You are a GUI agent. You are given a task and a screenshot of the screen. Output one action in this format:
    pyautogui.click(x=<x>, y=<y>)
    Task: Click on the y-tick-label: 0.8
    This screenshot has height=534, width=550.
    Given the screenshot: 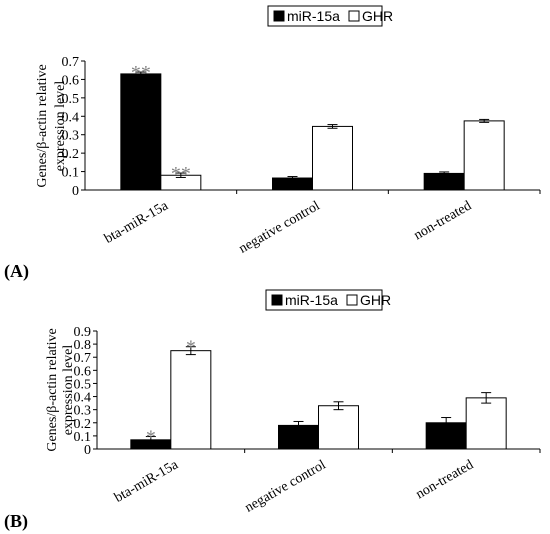 What is the action you would take?
    pyautogui.click(x=83, y=345)
    